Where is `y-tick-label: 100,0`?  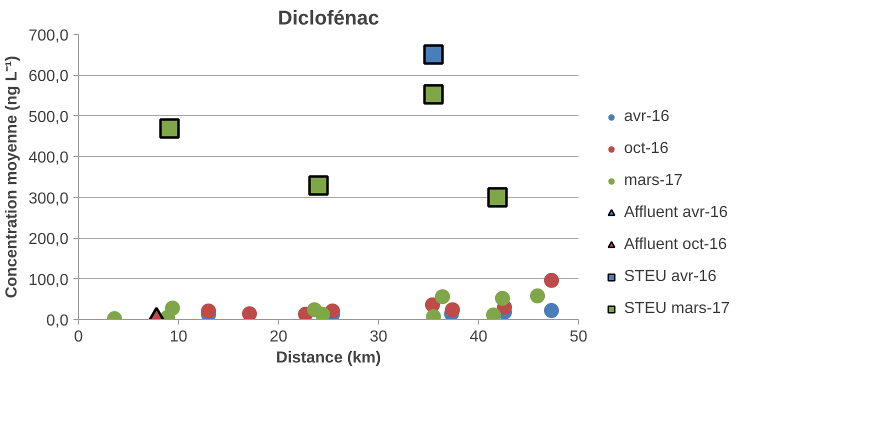
y-tick-label: 100,0 is located at coordinates (48, 280).